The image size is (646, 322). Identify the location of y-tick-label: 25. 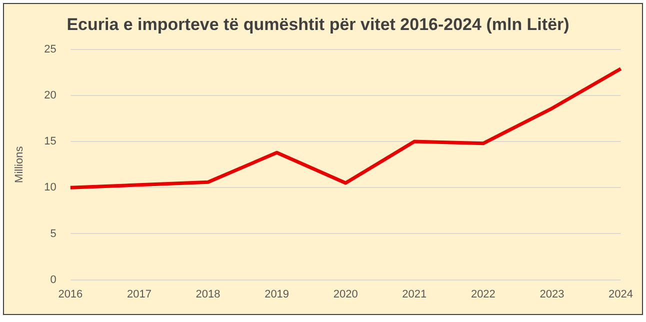
(50, 49).